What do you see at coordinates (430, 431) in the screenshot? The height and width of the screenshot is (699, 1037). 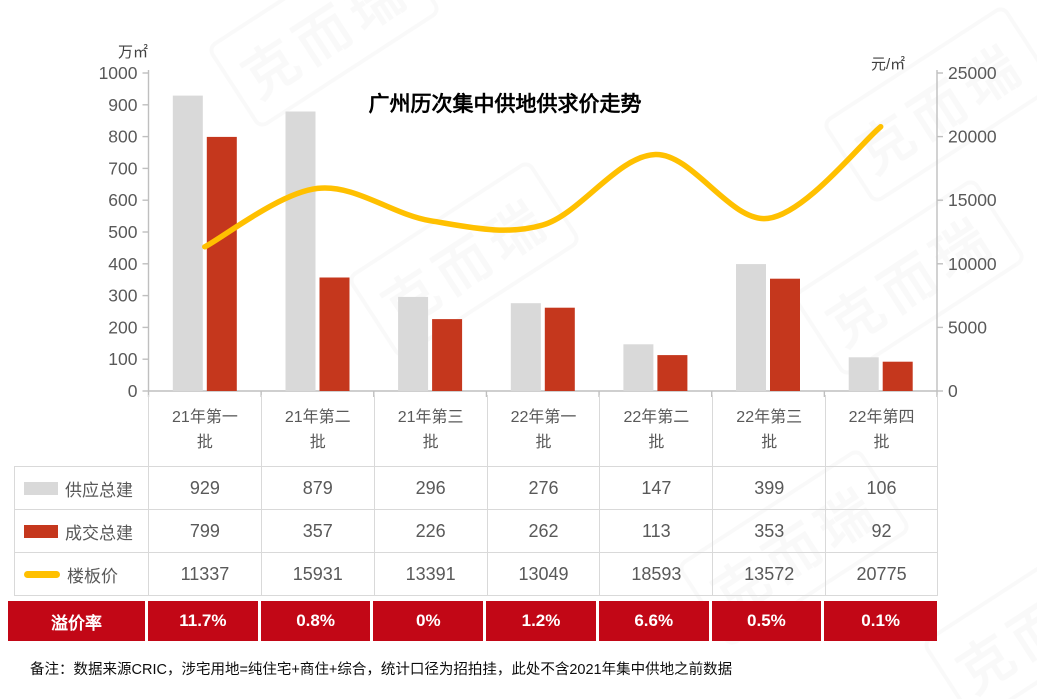 I see `column-header: 21年第三批` at bounding box center [430, 431].